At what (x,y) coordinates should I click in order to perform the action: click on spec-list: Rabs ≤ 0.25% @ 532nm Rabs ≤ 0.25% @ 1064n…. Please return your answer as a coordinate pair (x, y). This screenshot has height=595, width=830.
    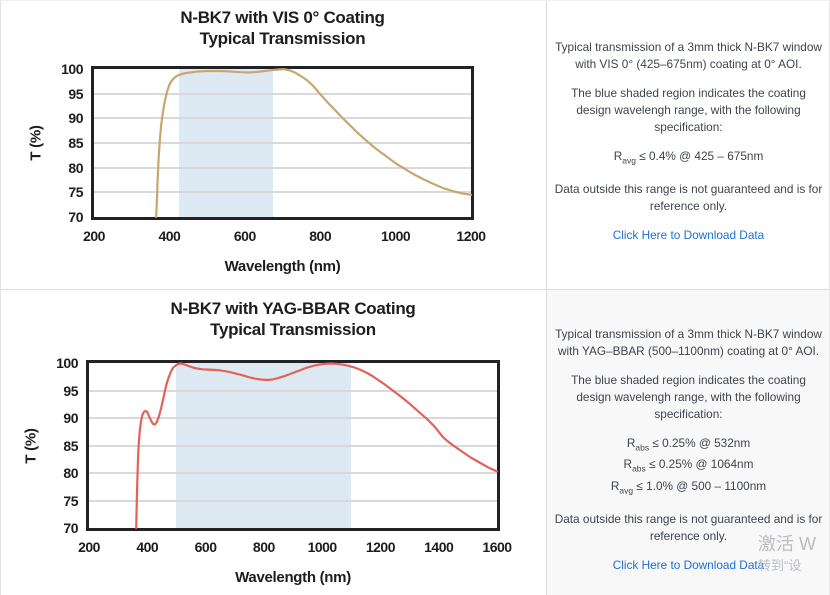
    Looking at the image, I should click on (688, 467).